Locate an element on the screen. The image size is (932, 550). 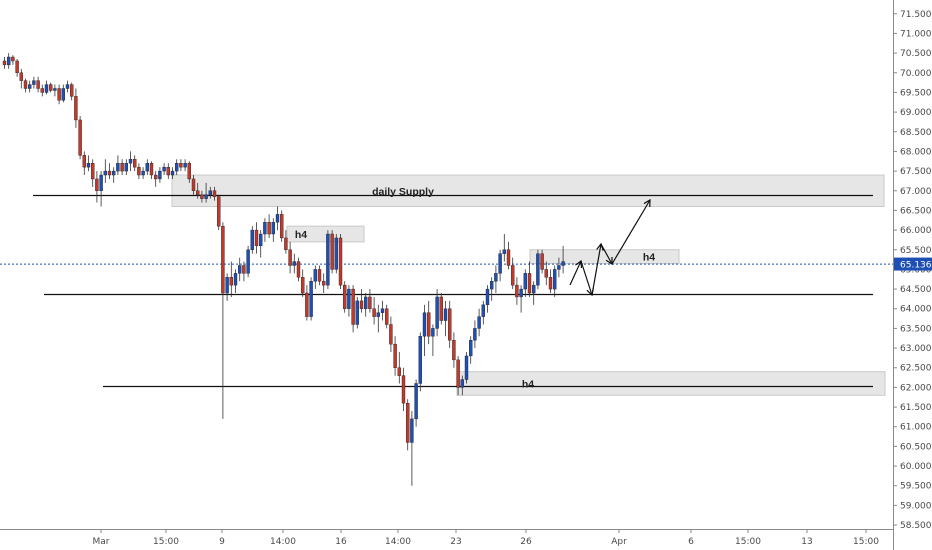
y-tick-label: 61.500 is located at coordinates (916, 408).